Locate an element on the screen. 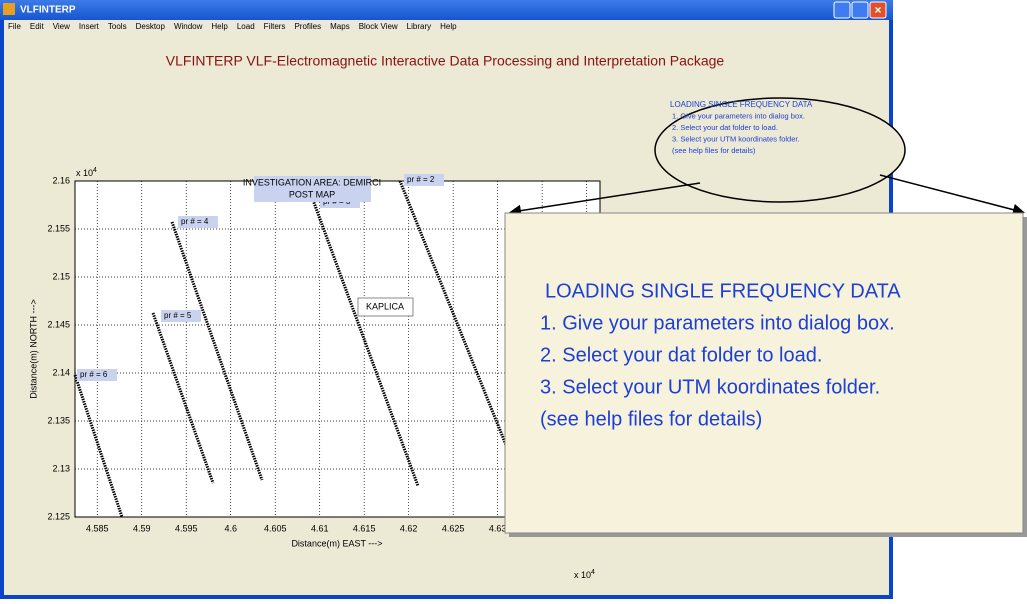  app-icon is located at coordinates (9, 9).